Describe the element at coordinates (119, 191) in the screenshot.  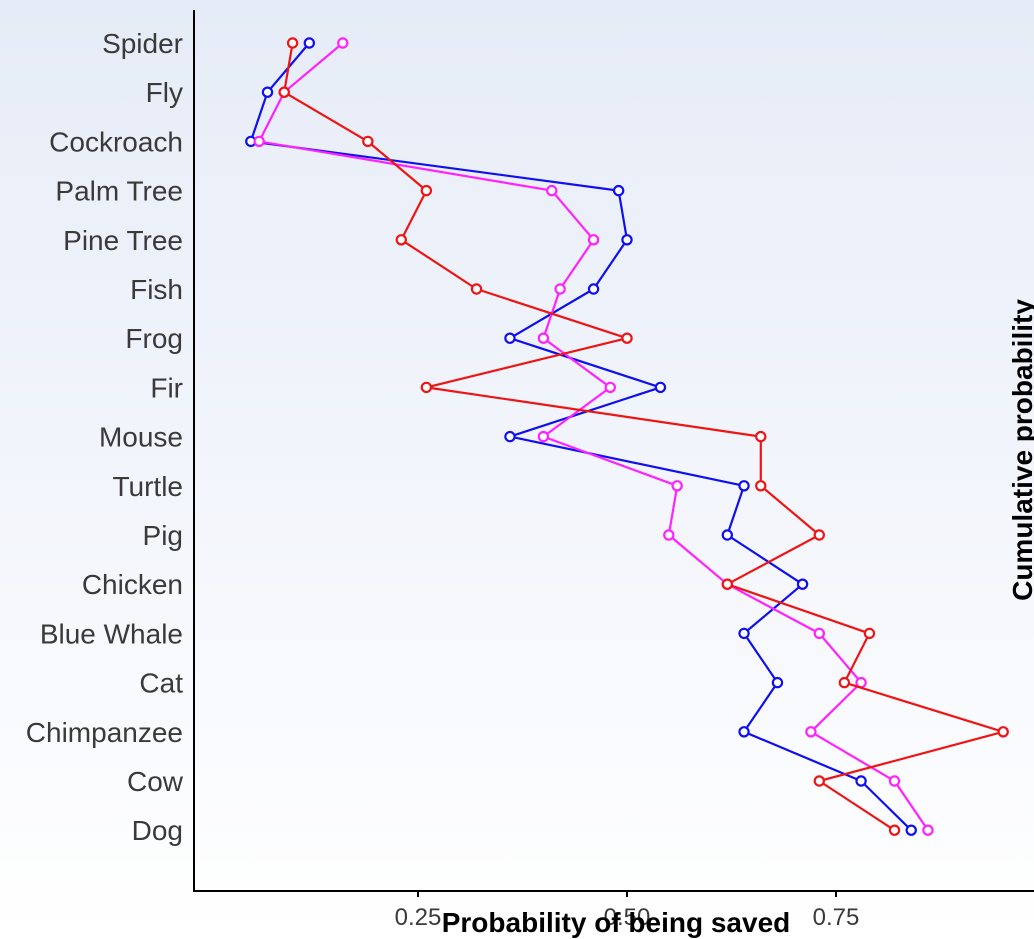
I see `y-tick-label: Palm Tree` at that location.